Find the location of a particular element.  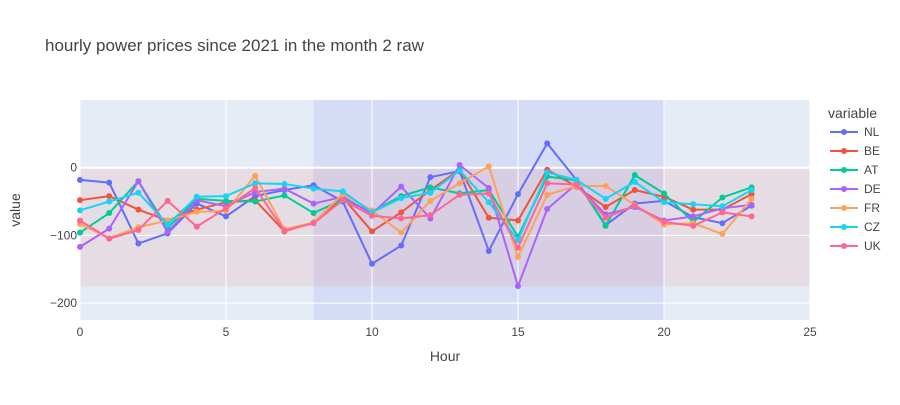

legend: variable NL BE AT DE FR CZ UK is located at coordinates (854, 179).